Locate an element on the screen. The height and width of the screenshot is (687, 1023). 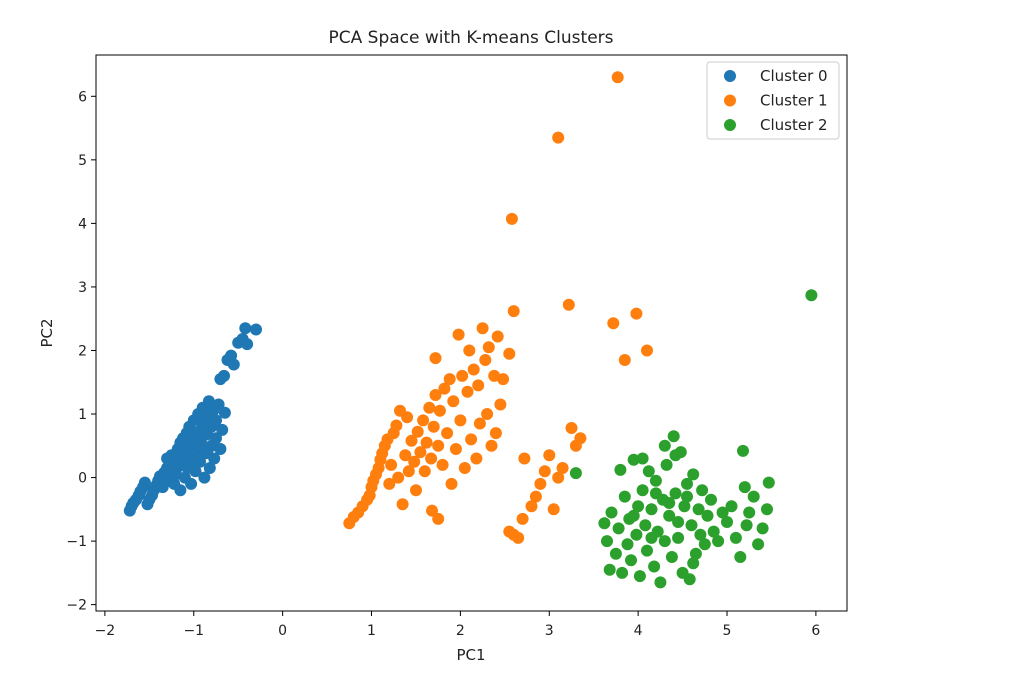
x-tick-label: 2 is located at coordinates (460, 631).